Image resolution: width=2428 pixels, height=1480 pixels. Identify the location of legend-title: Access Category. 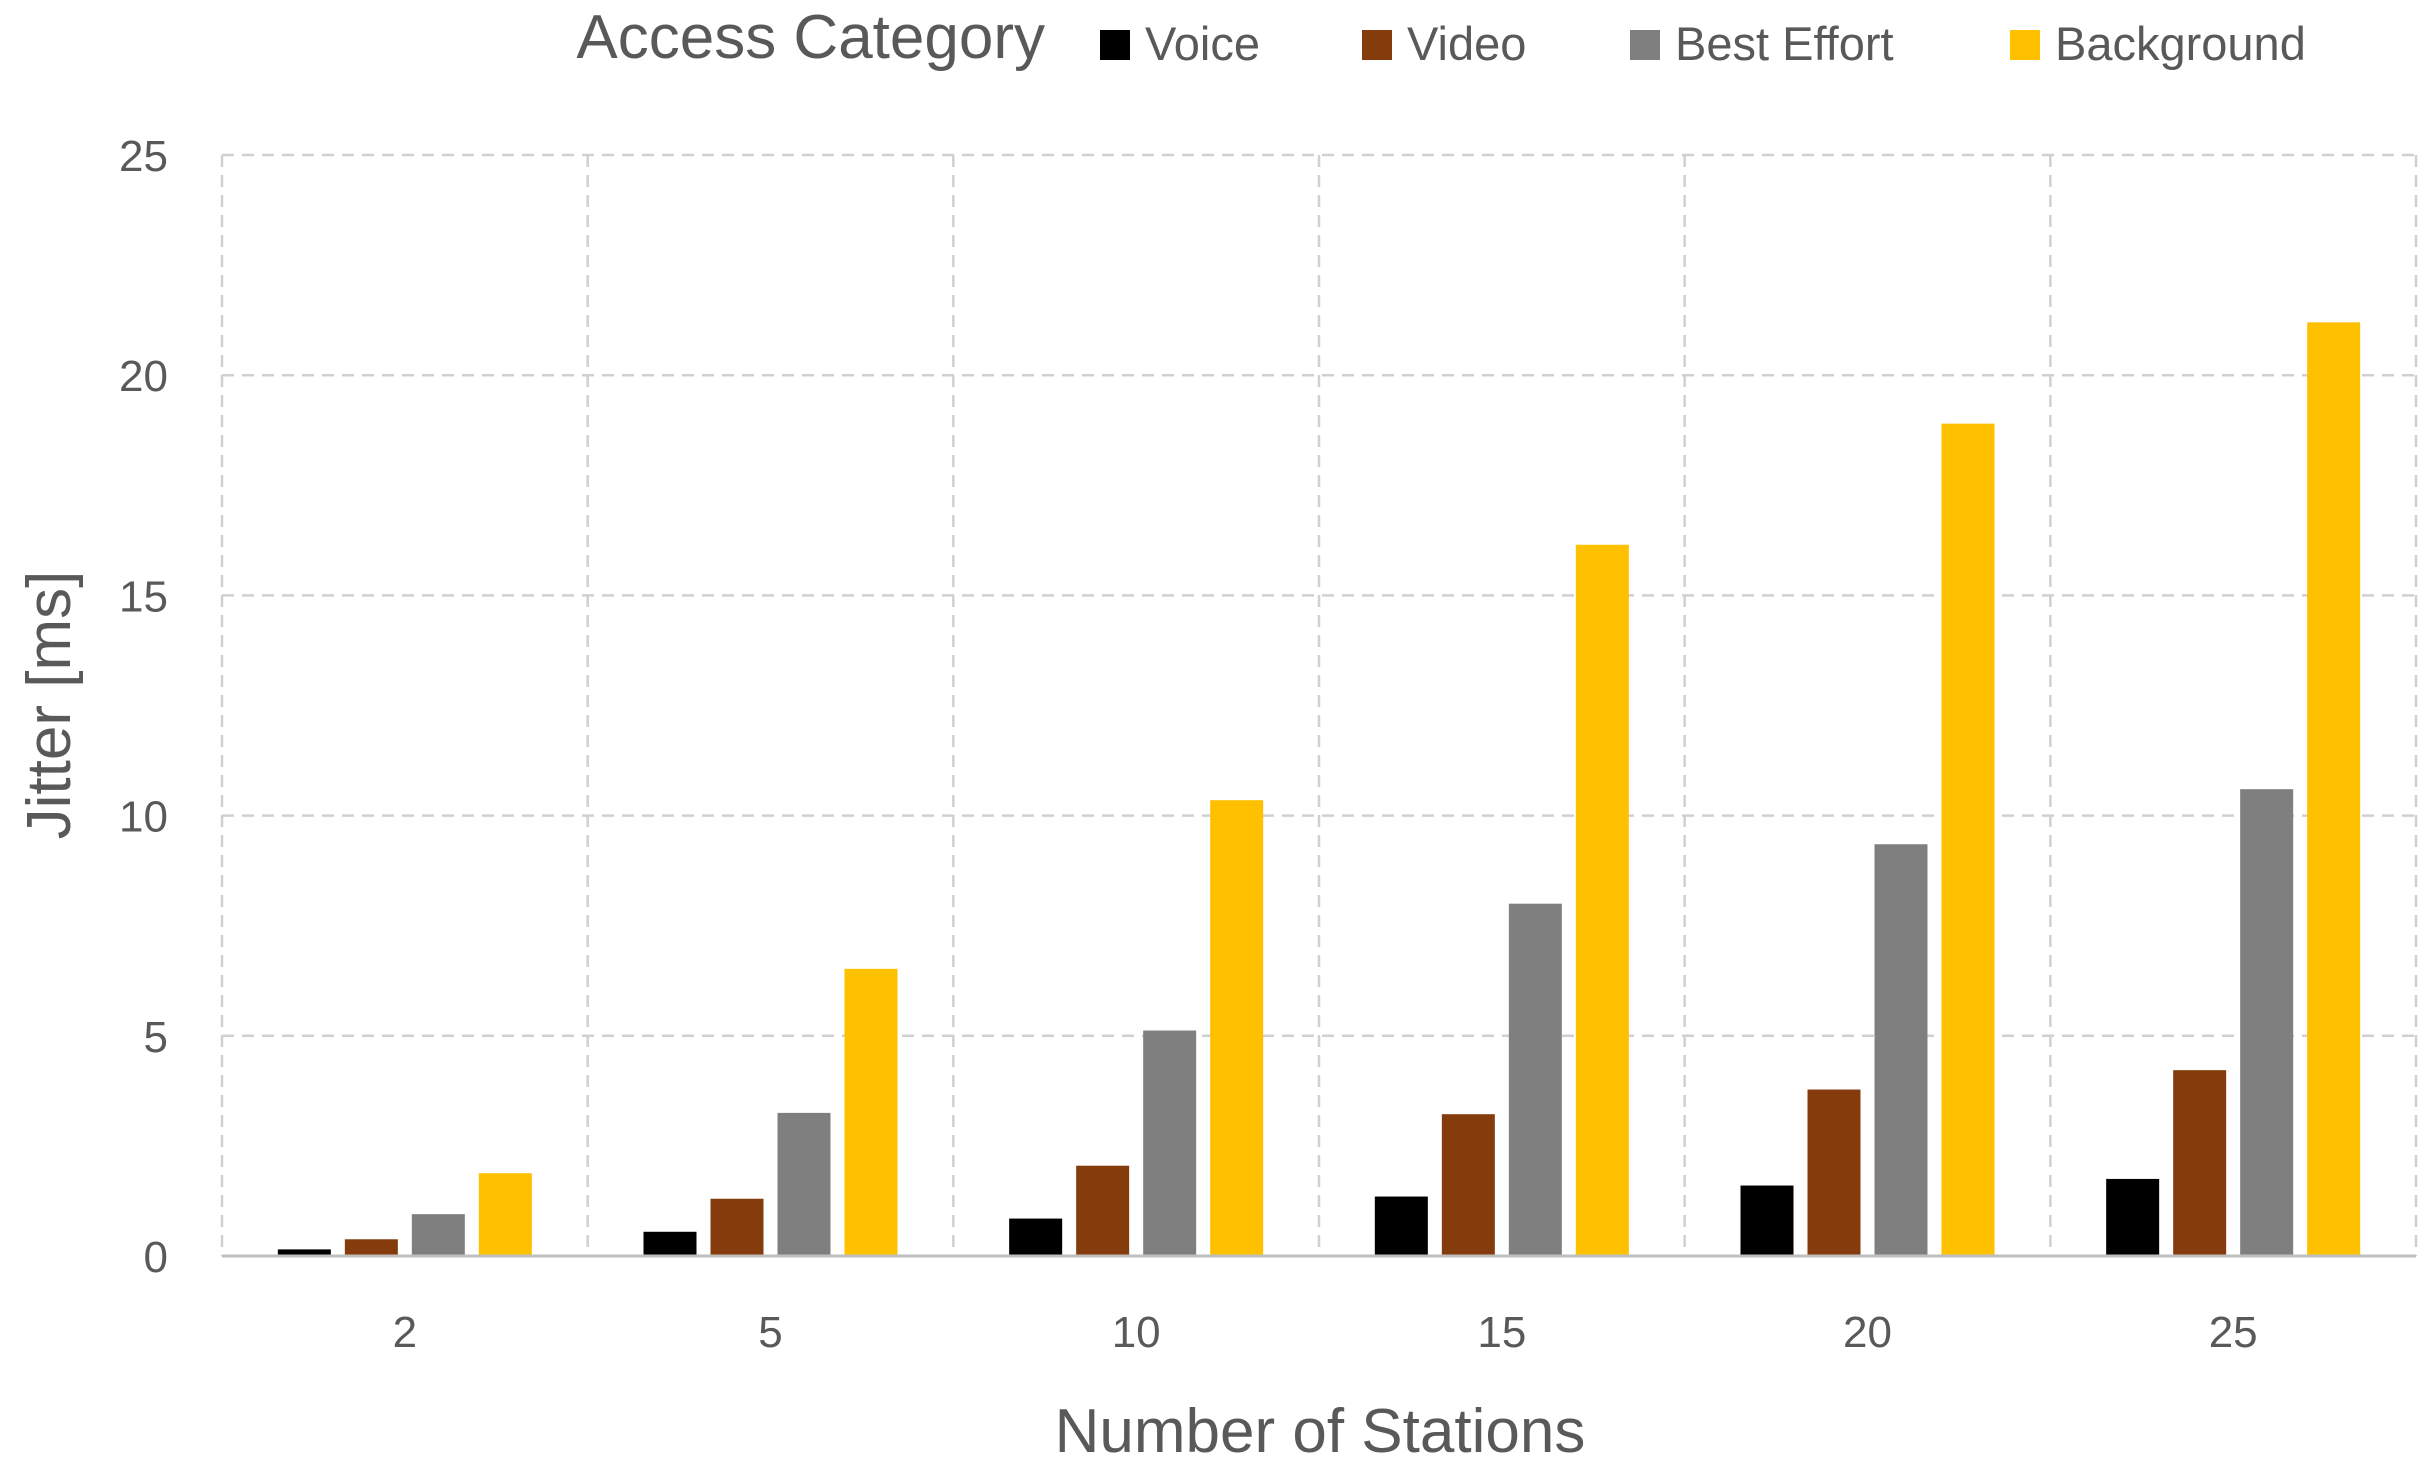
(810, 37).